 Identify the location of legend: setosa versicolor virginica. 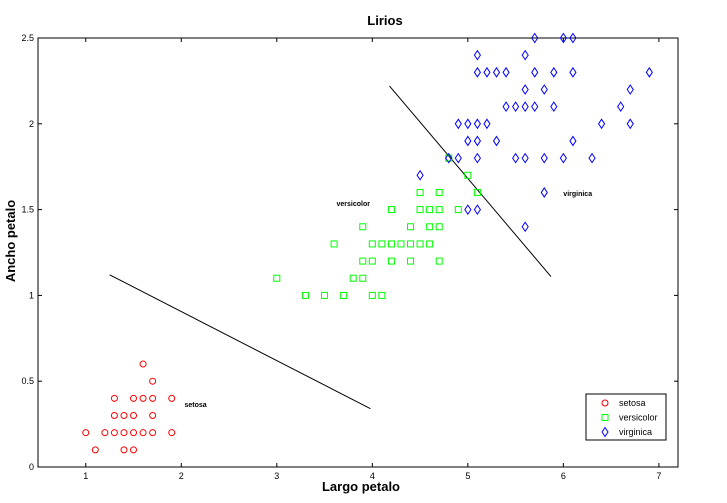
(626, 417).